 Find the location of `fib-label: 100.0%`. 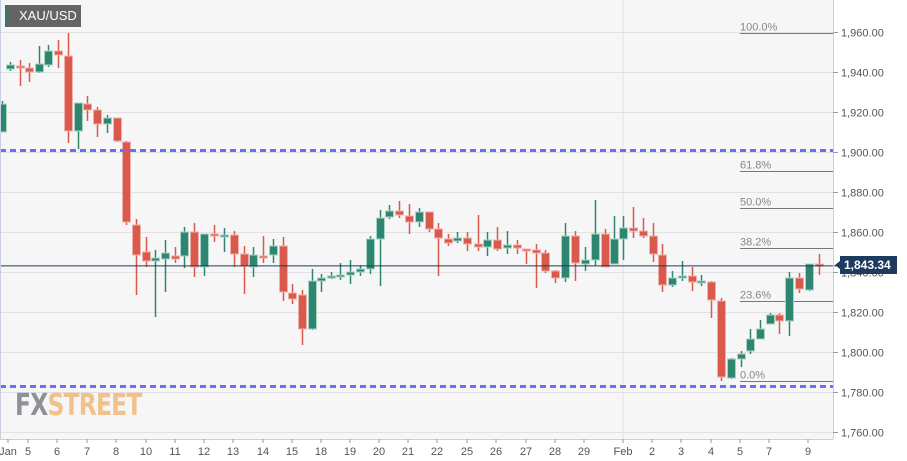

fib-label: 100.0% is located at coordinates (759, 28).